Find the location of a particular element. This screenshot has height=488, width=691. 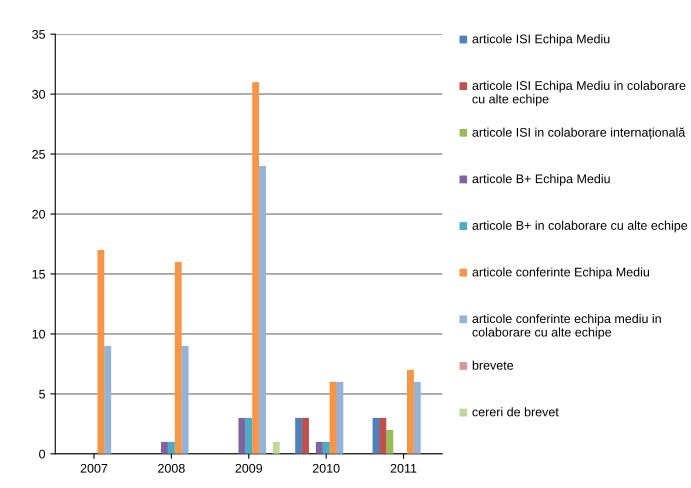

legend-label: articole ISI in colaborare internațională is located at coordinates (579, 133).